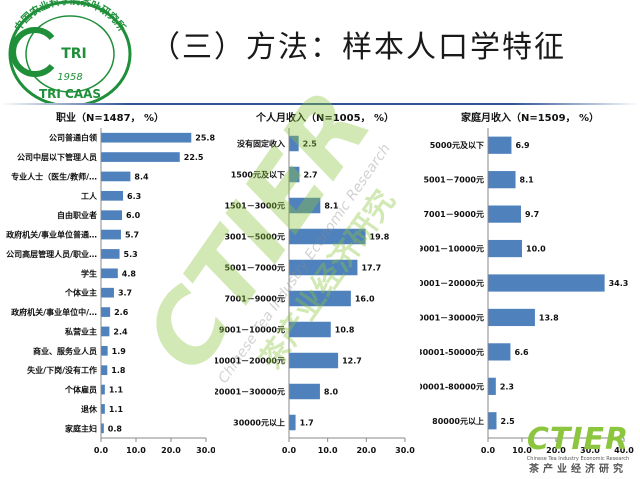 This screenshot has height=479, width=640. What do you see at coordinates (578, 439) in the screenshot?
I see `corner-logo-big: CTIER` at bounding box center [578, 439].